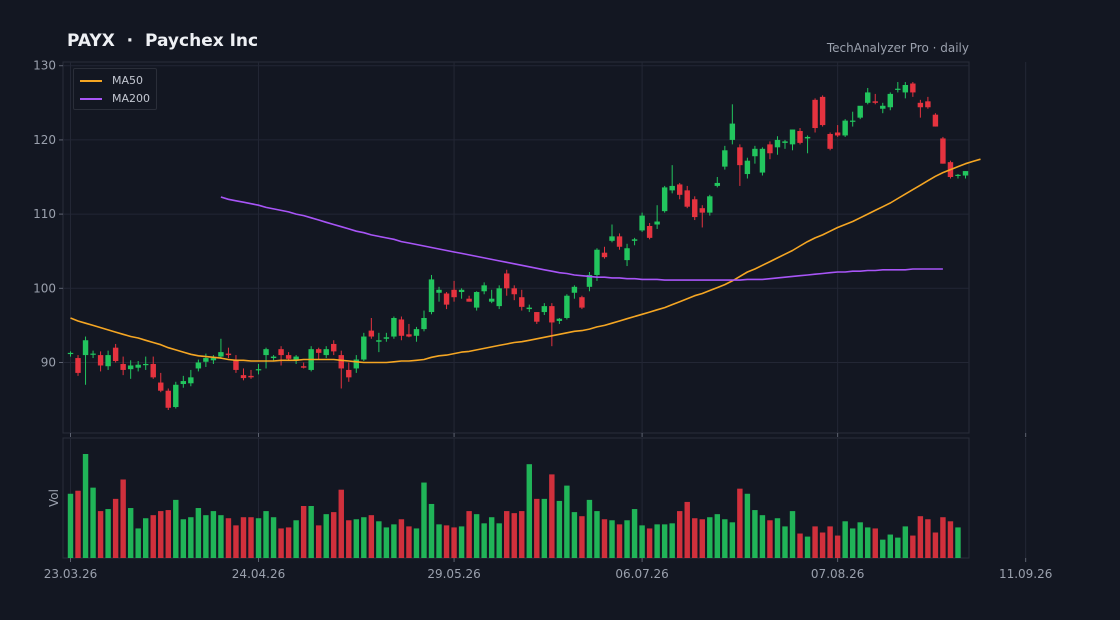 The width and height of the screenshot is (1120, 620). What do you see at coordinates (91, 99) in the screenshot?
I see `legend-swatch-ma200` at bounding box center [91, 99].